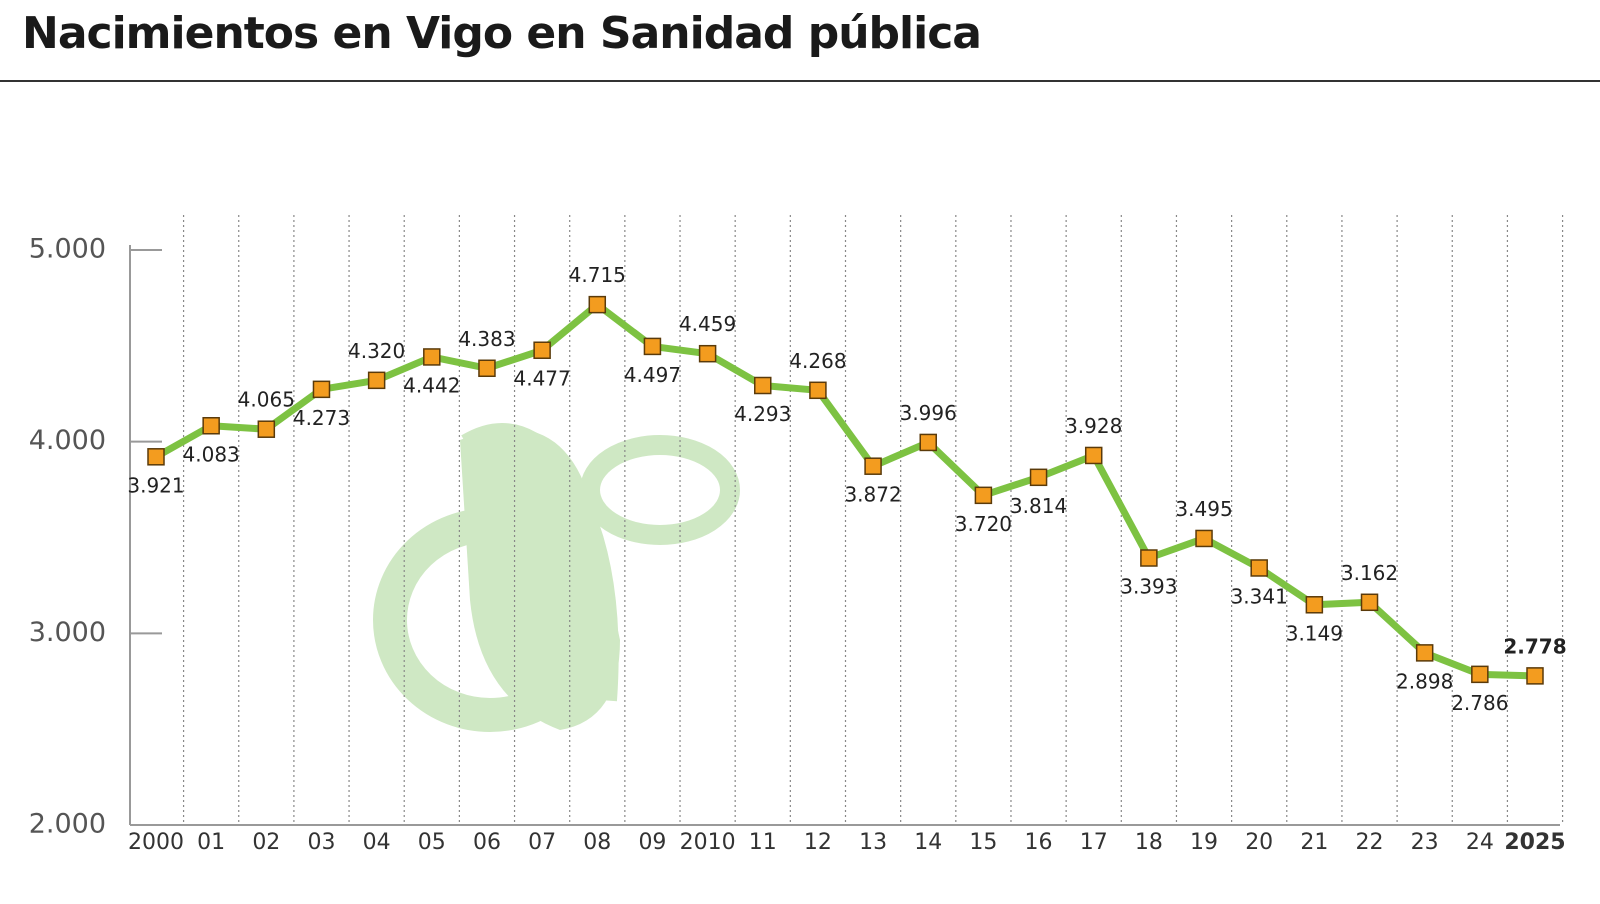 This screenshot has height=904, width=1600. Describe the element at coordinates (321, 842) in the screenshot. I see `x-tick-label: 03` at that location.